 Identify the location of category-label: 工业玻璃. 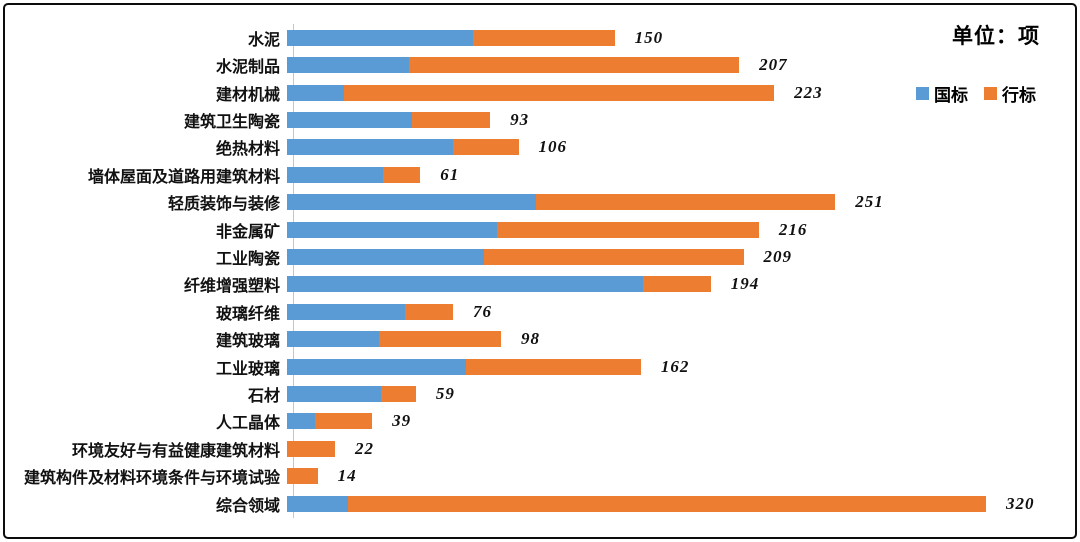
(247, 369).